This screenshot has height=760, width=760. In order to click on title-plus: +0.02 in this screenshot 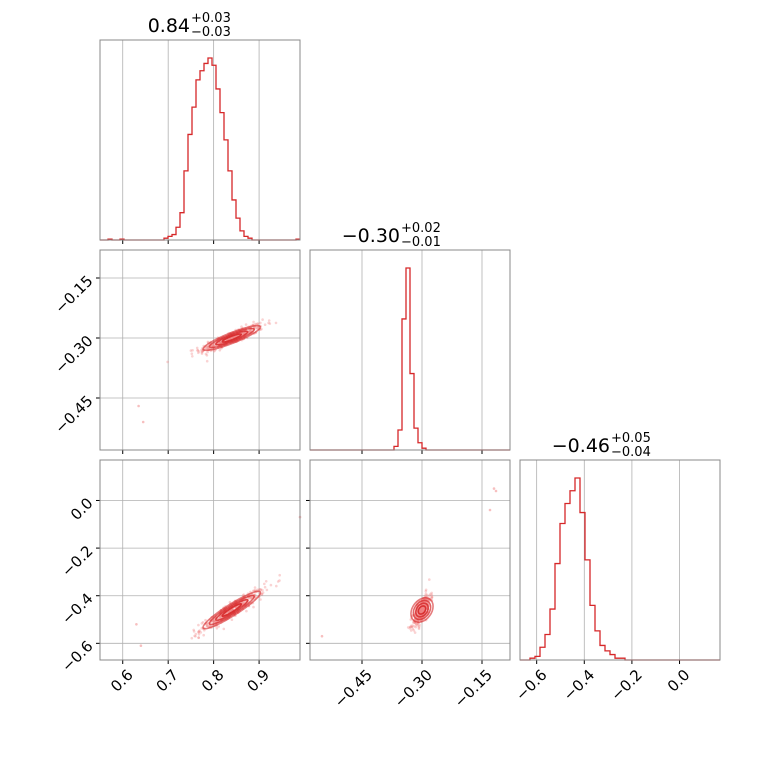, I will do `click(421, 228)`.